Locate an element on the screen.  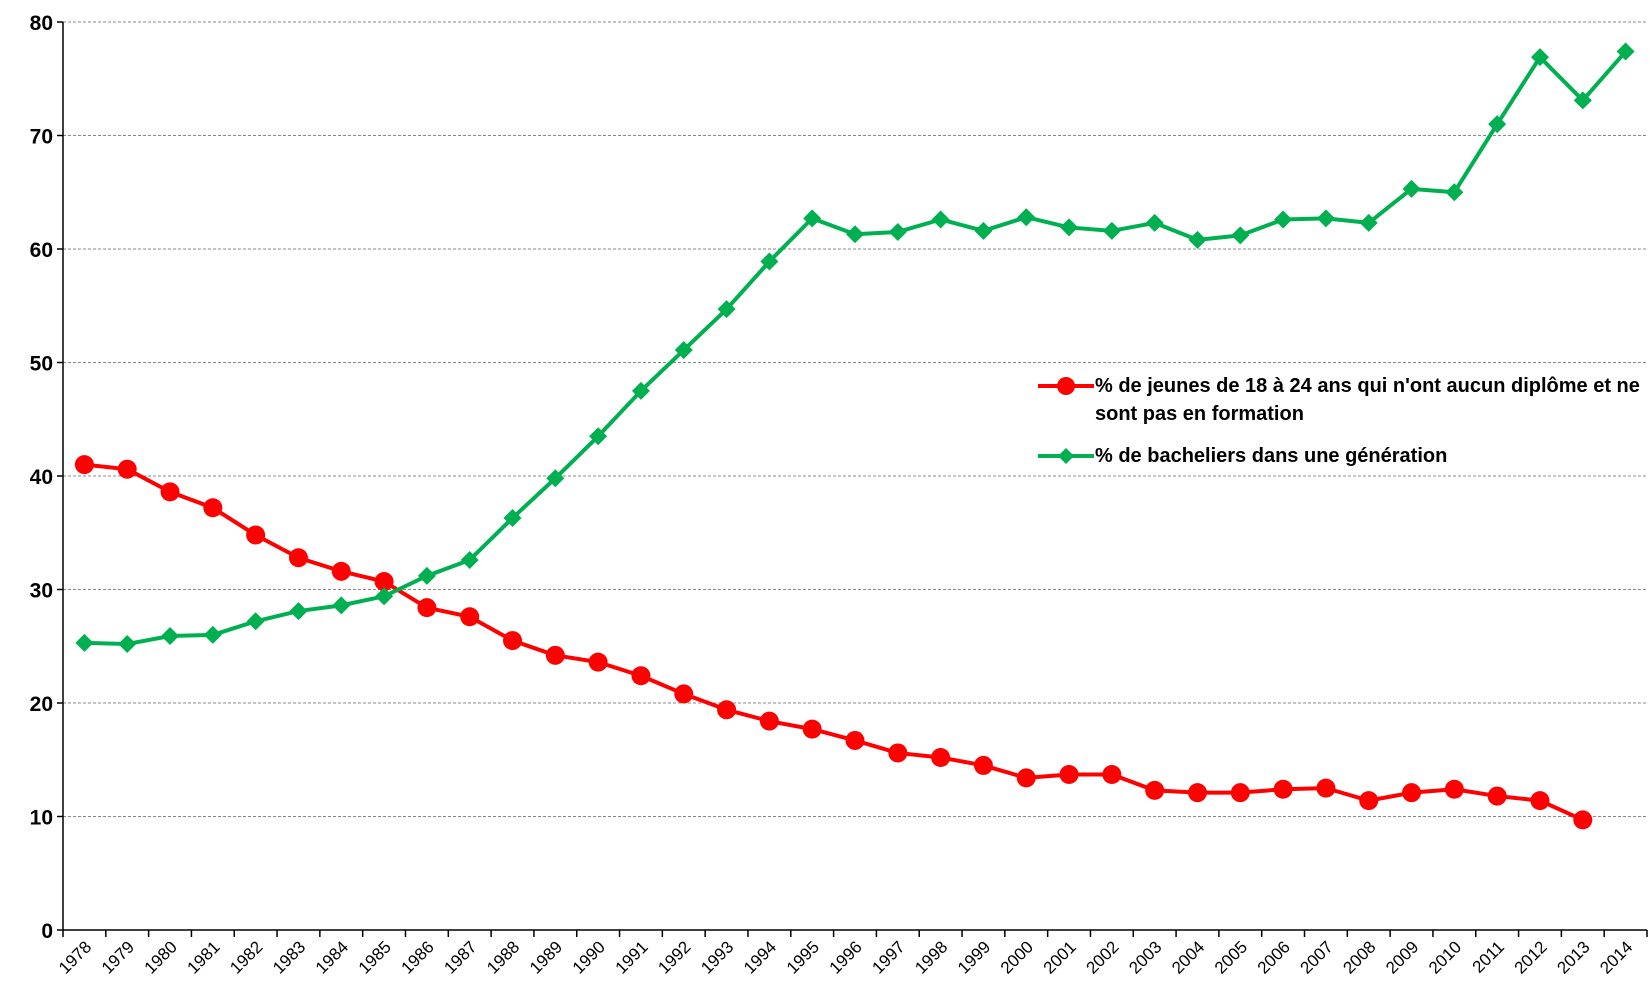
y-tick-label: 60 is located at coordinates (41, 250).